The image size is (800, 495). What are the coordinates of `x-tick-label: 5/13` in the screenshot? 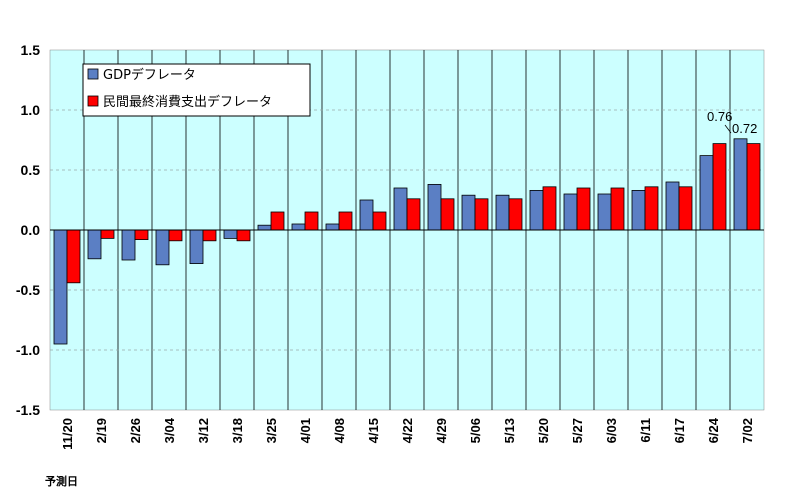 It's located at (509, 430).